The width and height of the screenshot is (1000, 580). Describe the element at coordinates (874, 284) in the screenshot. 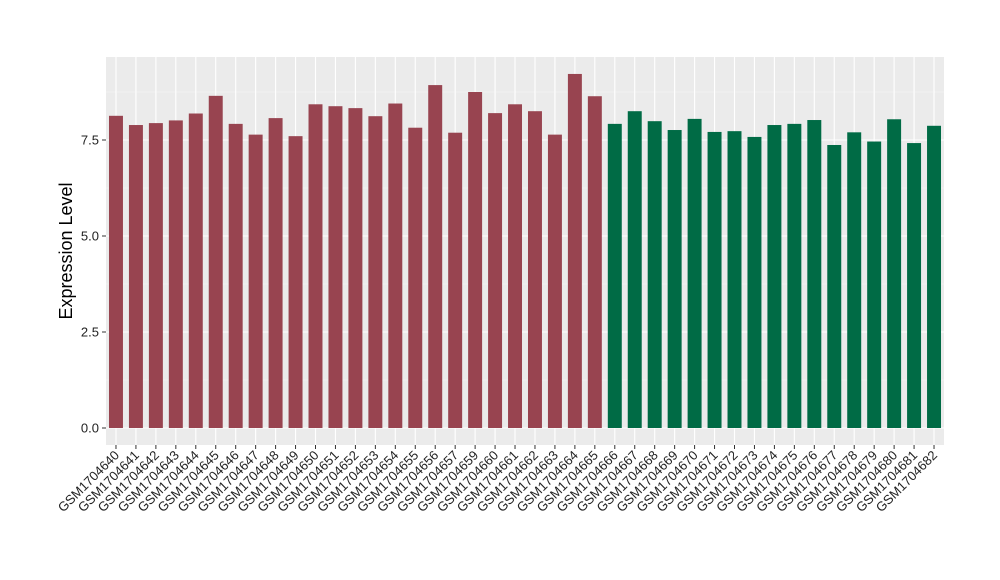

I see `bar-GSM1704679` at that location.